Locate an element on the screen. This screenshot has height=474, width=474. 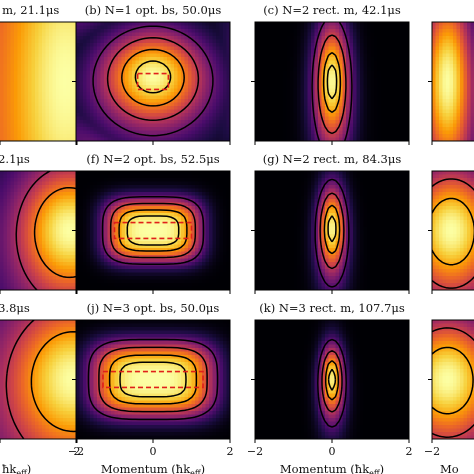
target-box-j is located at coordinates (153, 379).